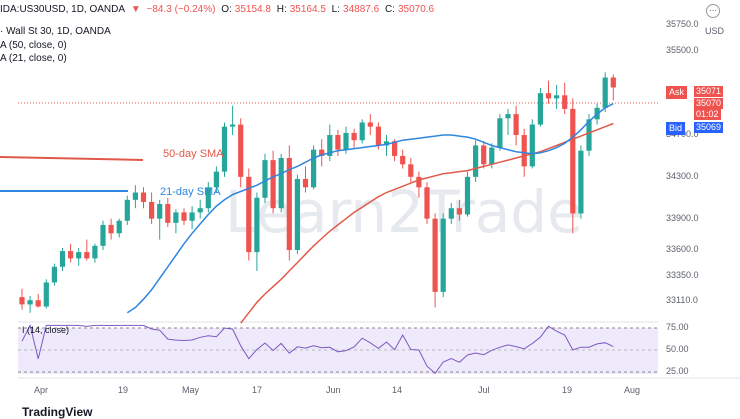 The width and height of the screenshot is (740, 419). What do you see at coordinates (57, 412) in the screenshot?
I see `tradingview-logo: TradingView` at bounding box center [57, 412].